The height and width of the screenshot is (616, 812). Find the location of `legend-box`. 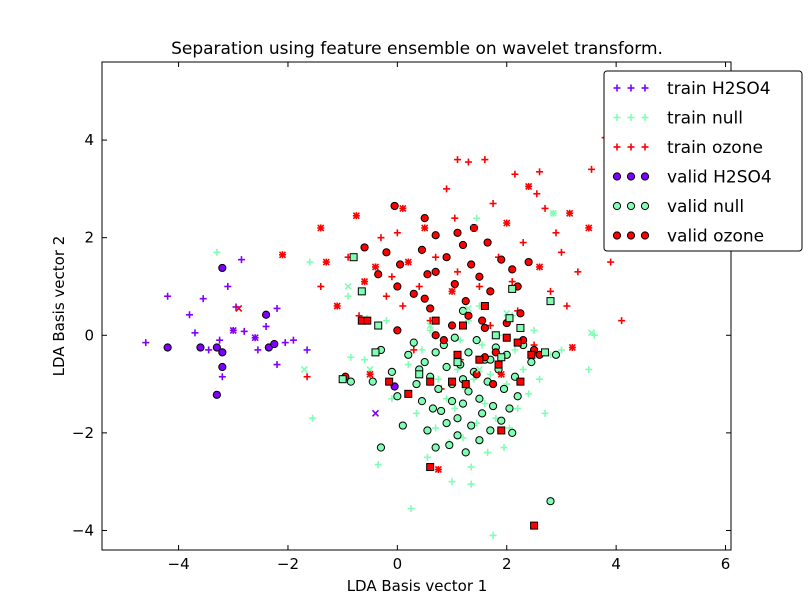

legend-box is located at coordinates (703, 161).